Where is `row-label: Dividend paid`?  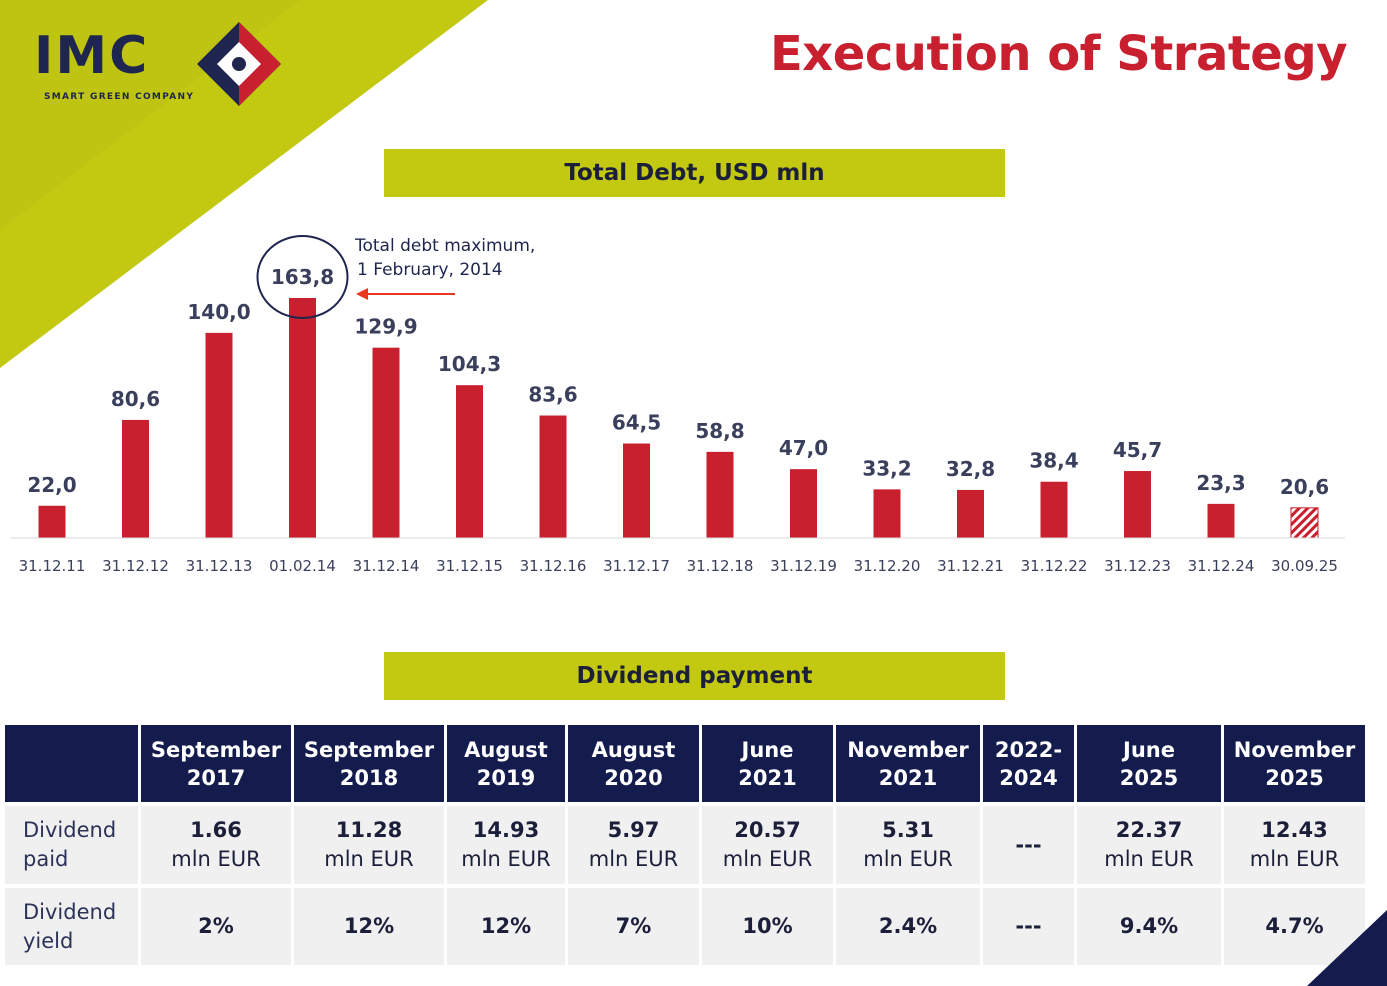
row-label: Dividend paid is located at coordinates (71, 843).